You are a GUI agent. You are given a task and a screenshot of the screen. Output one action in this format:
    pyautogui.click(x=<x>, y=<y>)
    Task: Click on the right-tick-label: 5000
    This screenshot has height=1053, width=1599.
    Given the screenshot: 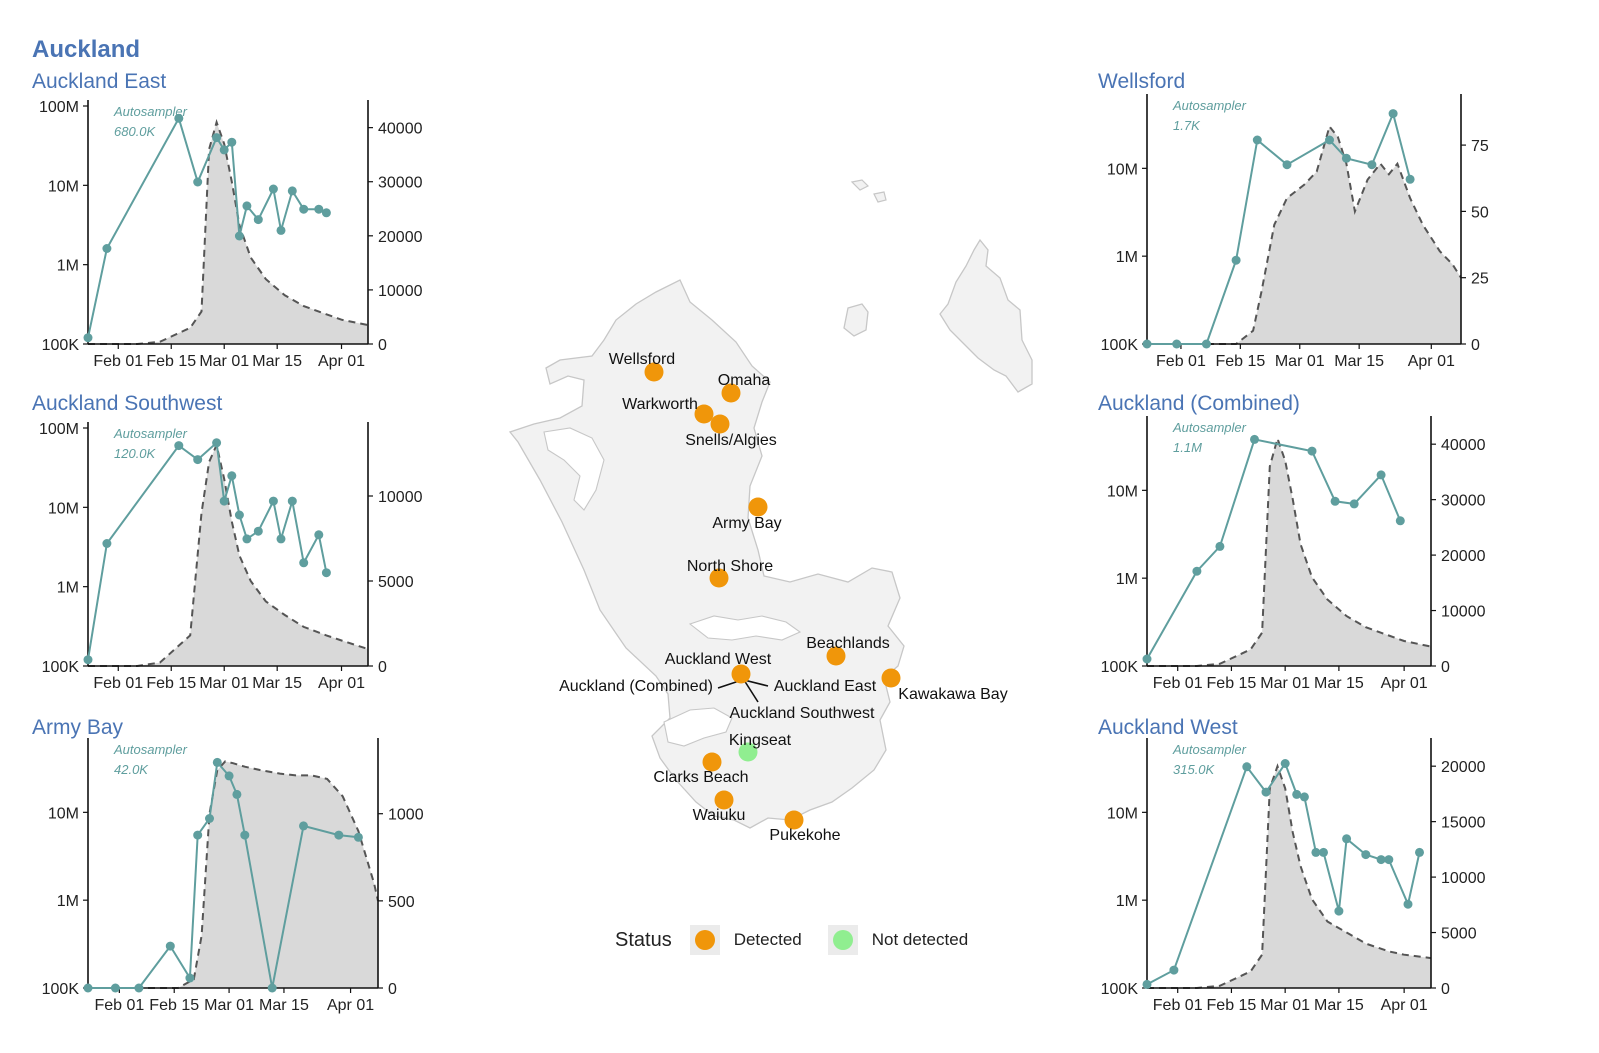 What is the action you would take?
    pyautogui.click(x=396, y=582)
    